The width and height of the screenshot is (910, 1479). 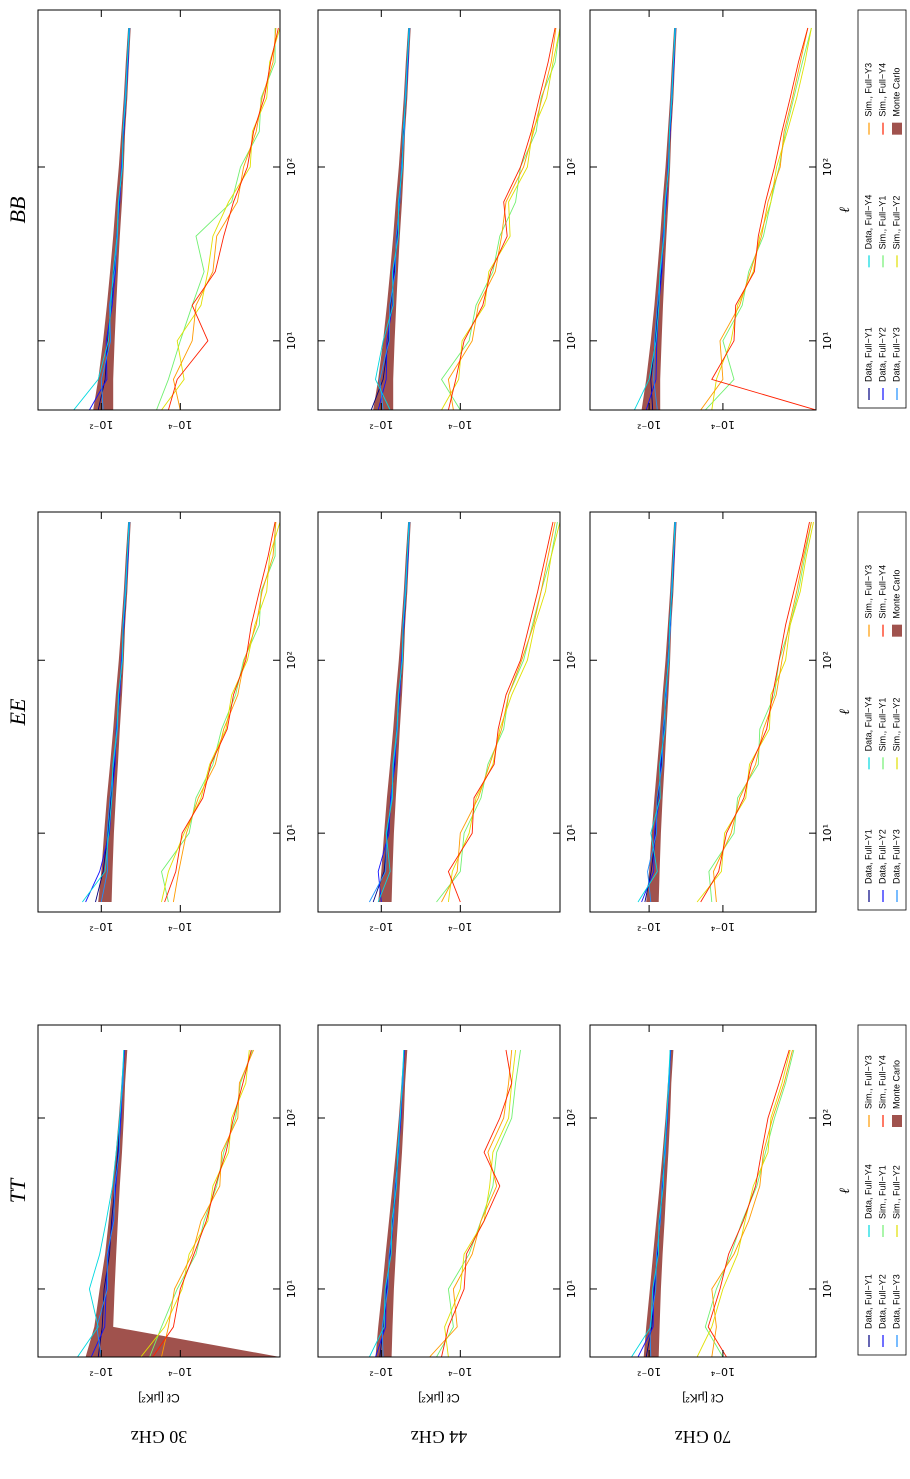 I want to click on row-label: 44 GHz, so click(x=439, y=1437).